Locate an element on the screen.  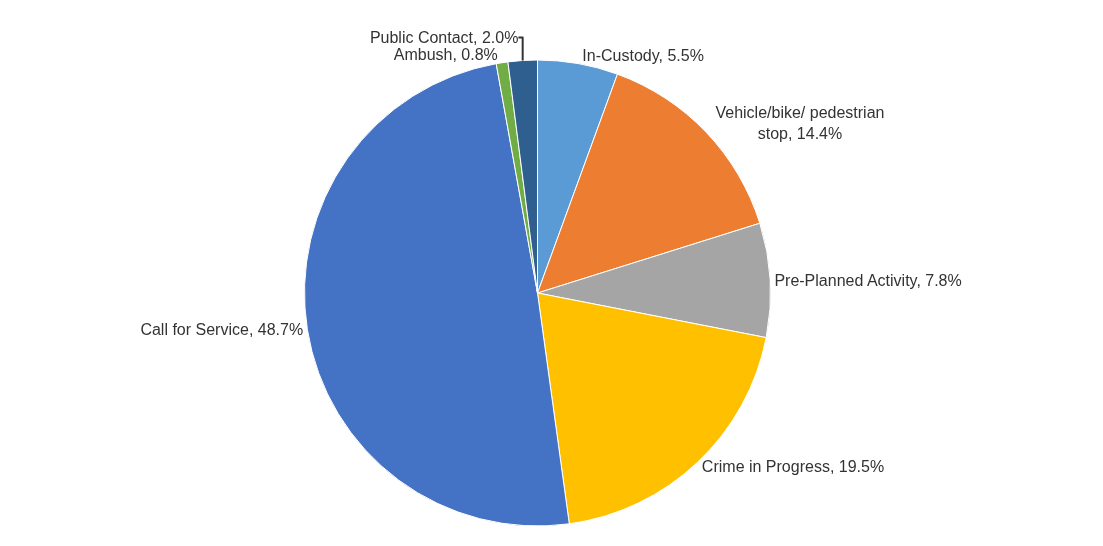
slice-label: Call for Service, 48.7% is located at coordinates (222, 330).